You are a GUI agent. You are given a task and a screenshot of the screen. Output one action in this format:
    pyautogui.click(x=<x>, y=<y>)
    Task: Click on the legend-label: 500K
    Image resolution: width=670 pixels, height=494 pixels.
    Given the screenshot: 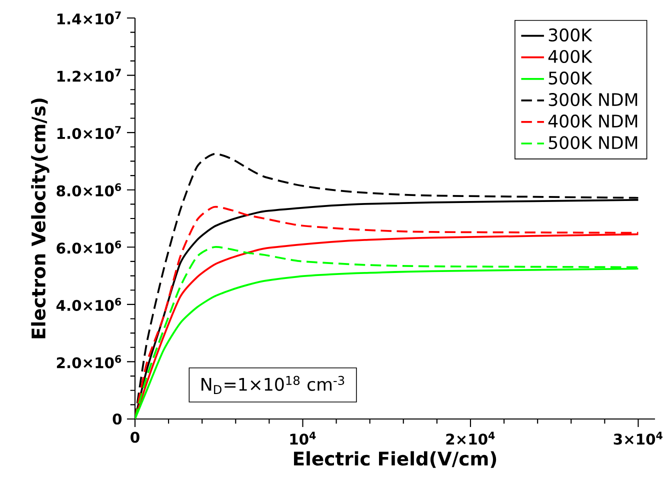 What is the action you would take?
    pyautogui.click(x=570, y=78)
    